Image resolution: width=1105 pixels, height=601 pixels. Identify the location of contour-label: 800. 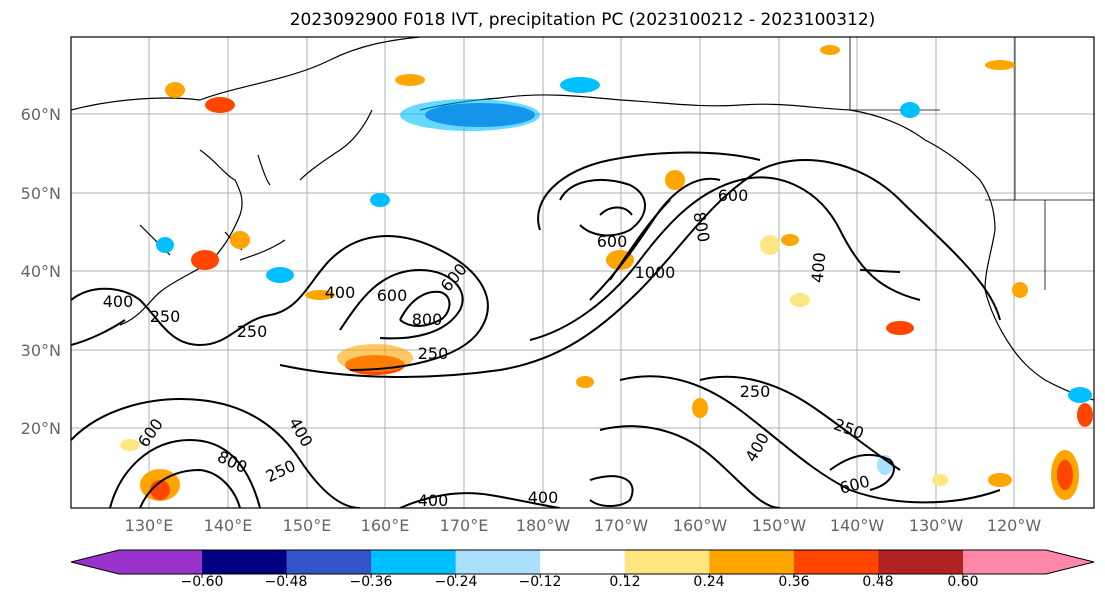
(427, 319).